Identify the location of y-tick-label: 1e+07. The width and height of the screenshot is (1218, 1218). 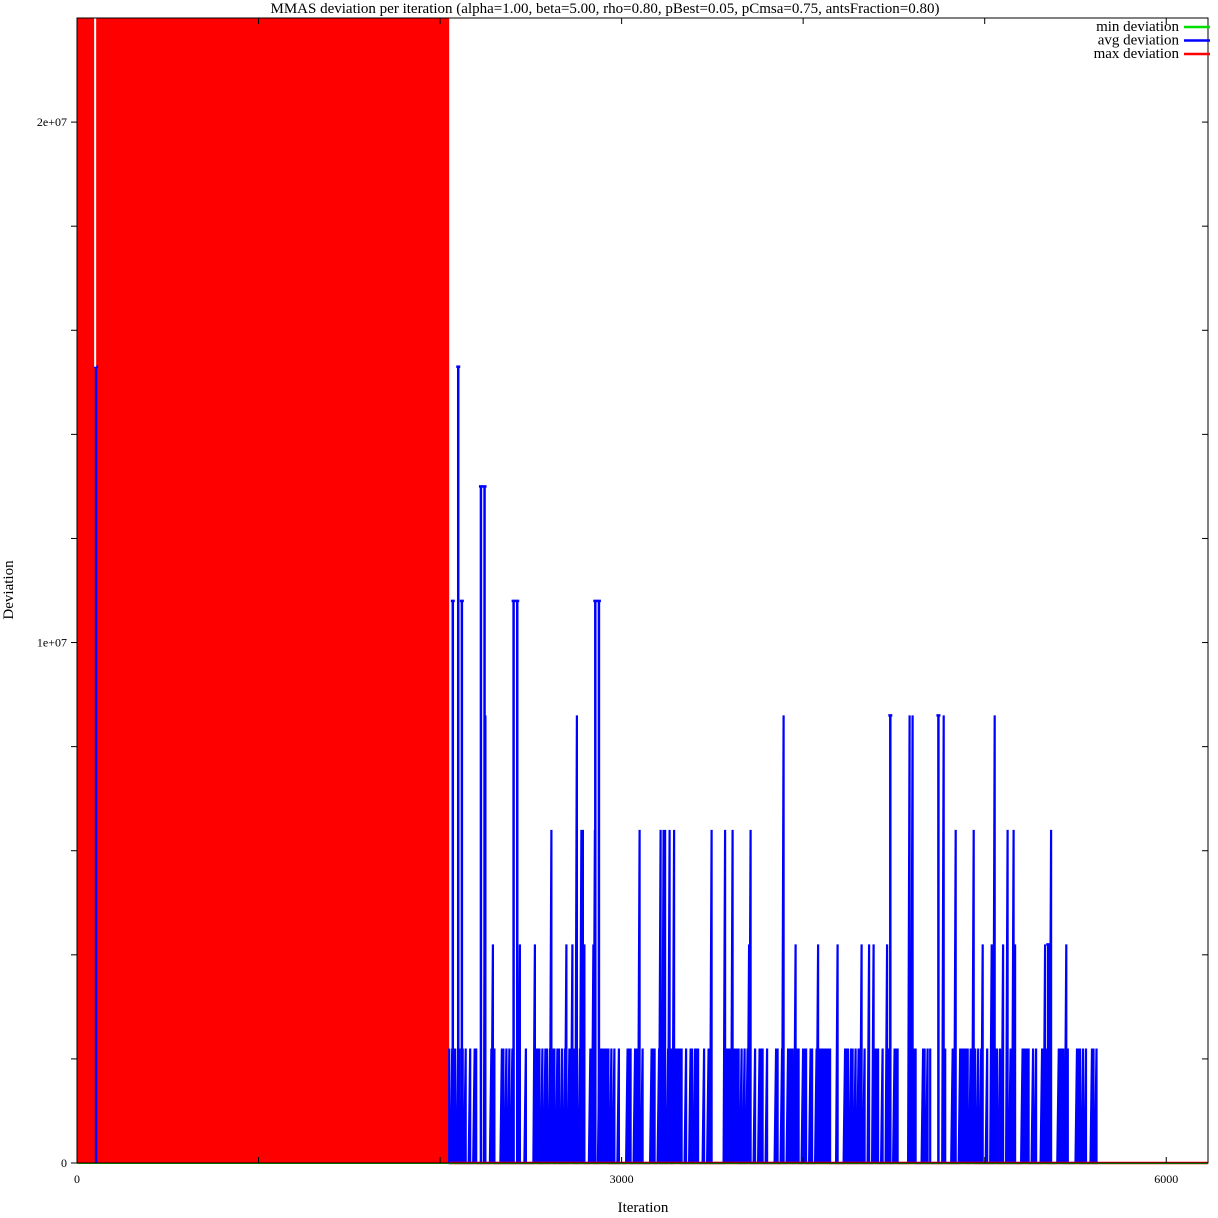
(52, 643).